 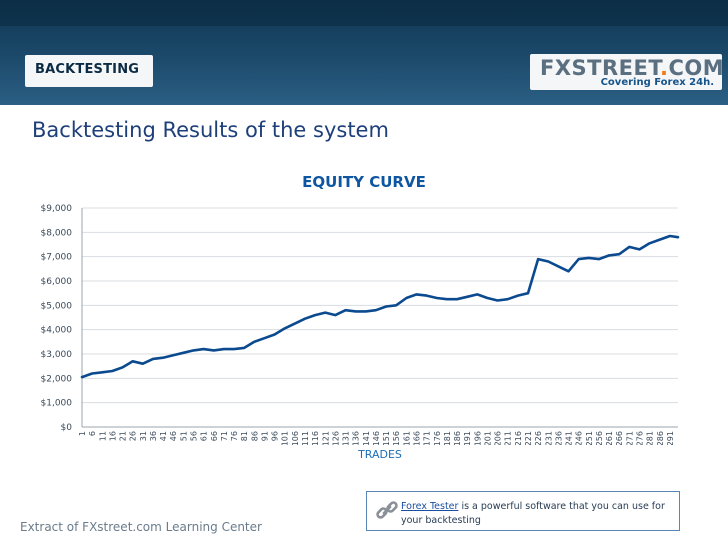 What do you see at coordinates (285, 438) in the screenshot?
I see `x-tick-label: 101` at bounding box center [285, 438].